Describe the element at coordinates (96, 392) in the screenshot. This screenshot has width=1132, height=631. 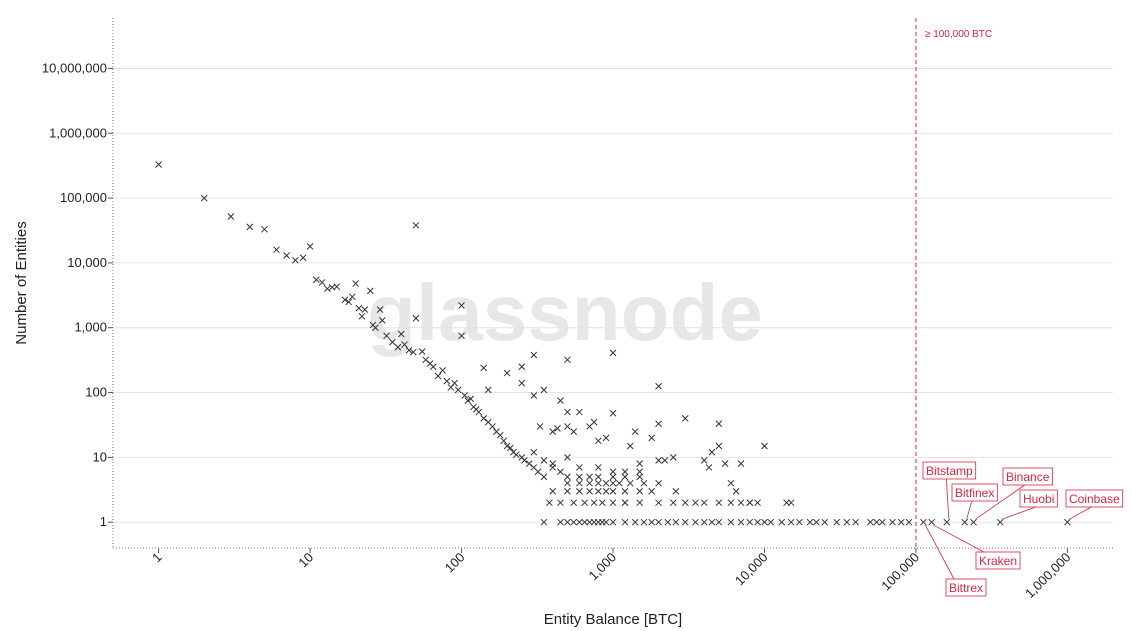
I see `y-tick-label: 100` at that location.